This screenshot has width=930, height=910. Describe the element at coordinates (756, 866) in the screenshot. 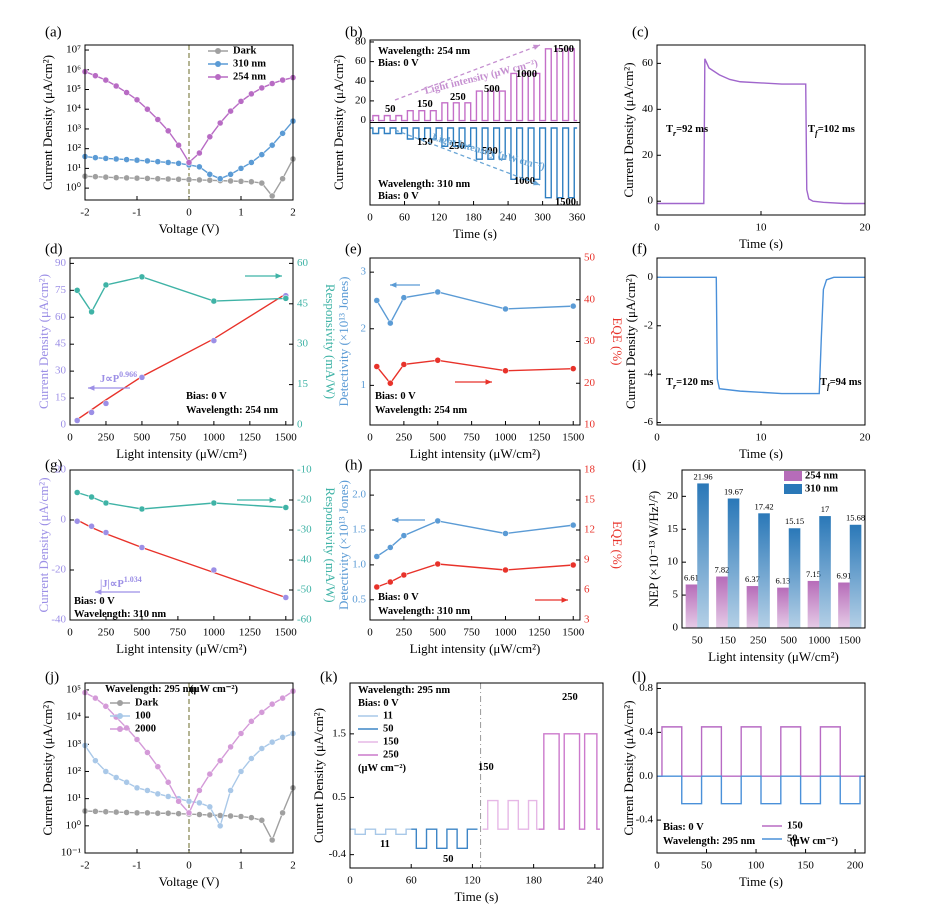

I see `x-tick-label: 100` at that location.